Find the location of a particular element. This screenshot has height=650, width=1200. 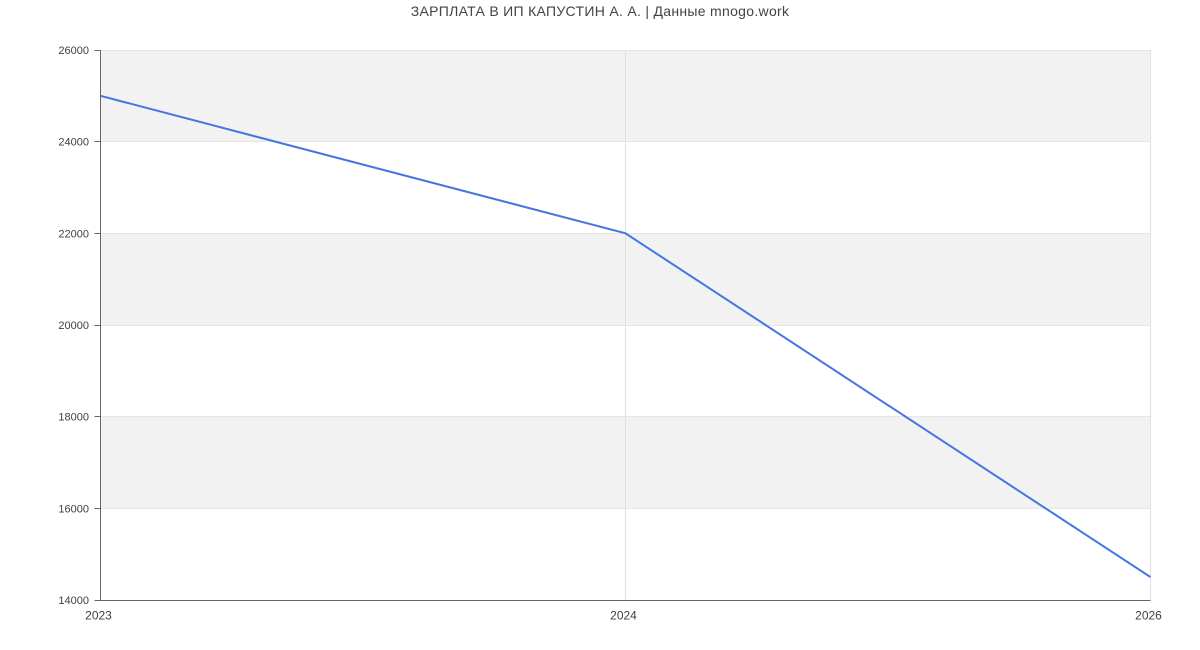

svg-text: 16000 is located at coordinates (73, 509).